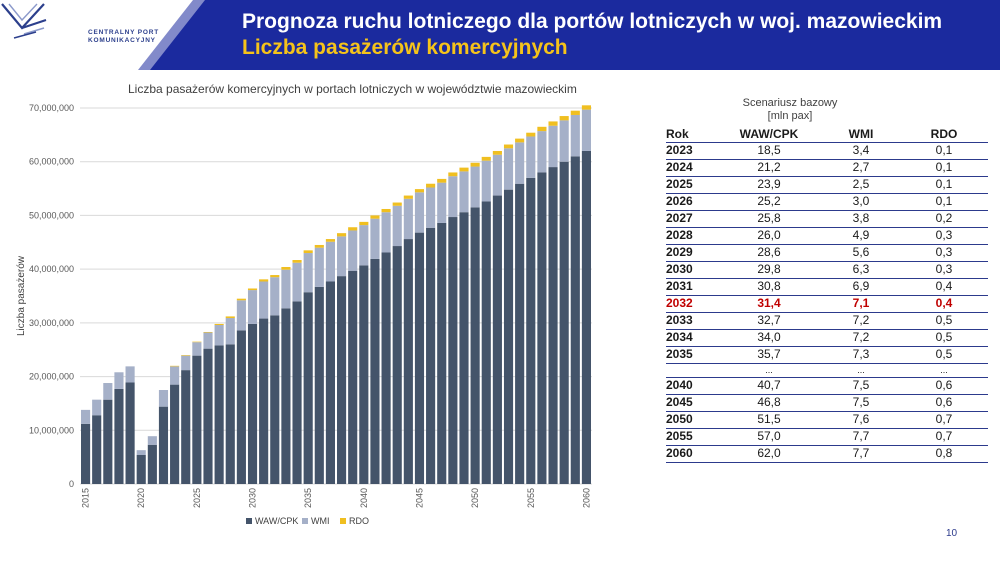 The image size is (1000, 562). Describe the element at coordinates (691, 355) in the screenshot. I see `cell-year: 2035` at that location.